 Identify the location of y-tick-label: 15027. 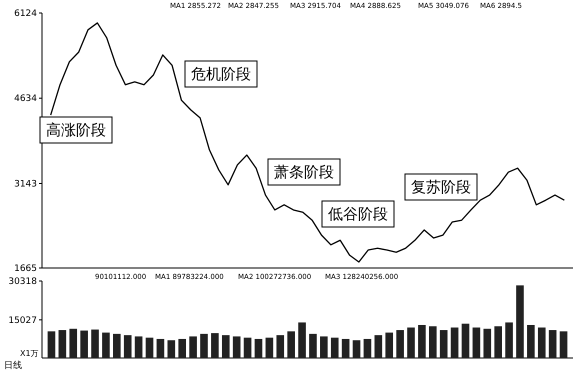
(22, 321).